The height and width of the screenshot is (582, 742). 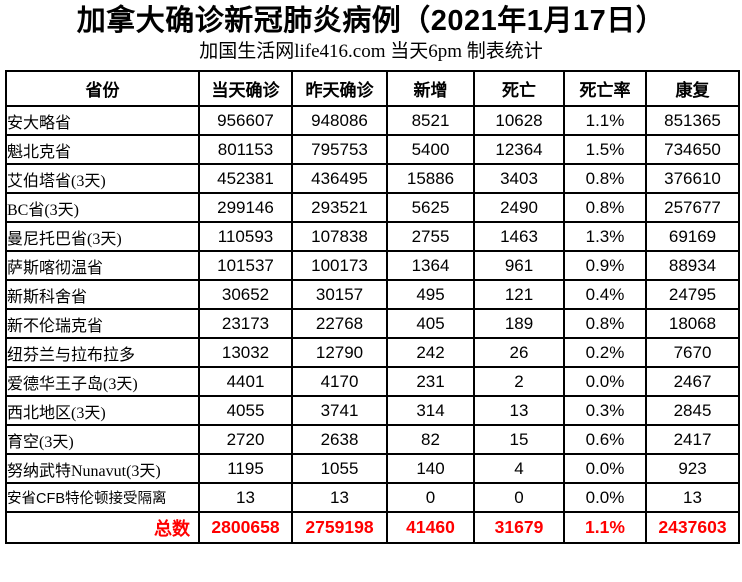 What do you see at coordinates (372, 149) in the screenshot?
I see `table-row: 魁北克省 801153 795753 5400 12364 1.5% 734650` at bounding box center [372, 149].